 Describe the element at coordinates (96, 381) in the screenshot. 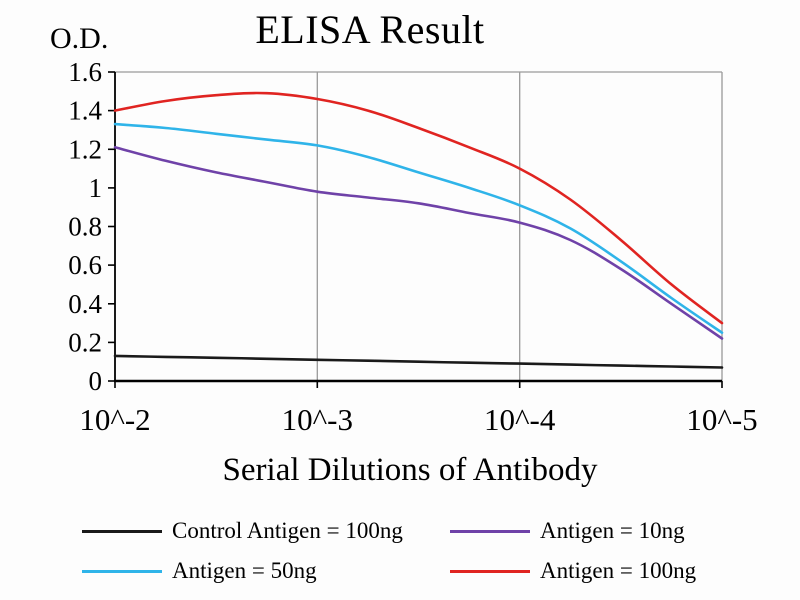

I see `y-tick-label: 0` at that location.